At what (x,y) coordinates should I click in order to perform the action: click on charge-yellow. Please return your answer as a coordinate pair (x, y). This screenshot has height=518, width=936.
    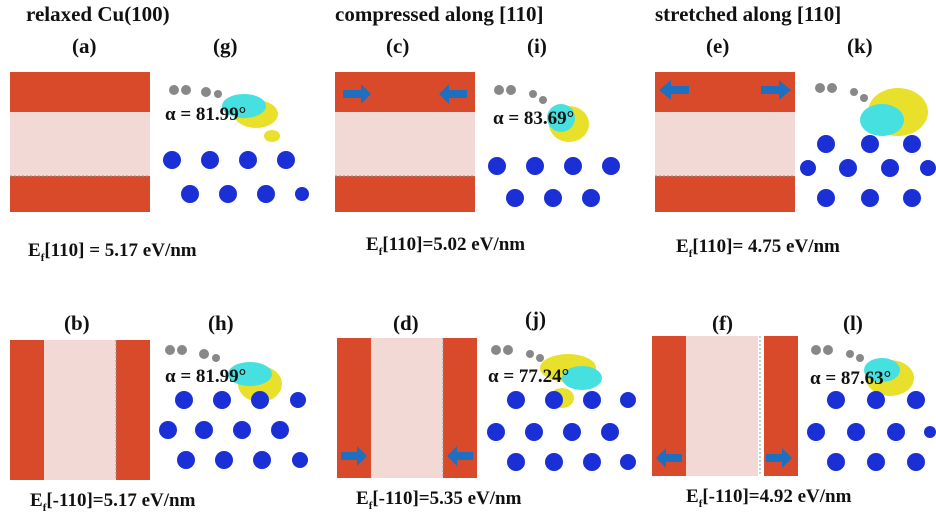
    Looking at the image, I should click on (272, 136).